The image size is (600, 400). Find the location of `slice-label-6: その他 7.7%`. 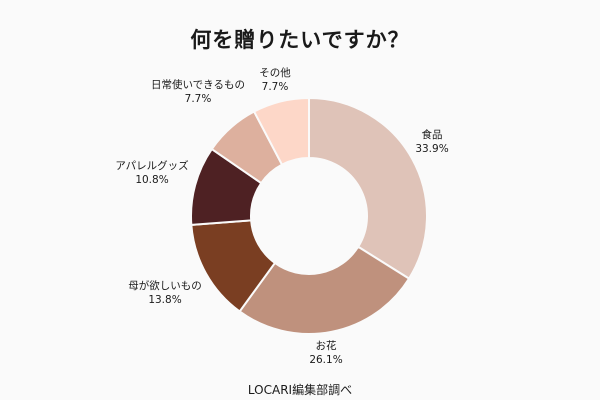

slice-label-6: その他 7.7% is located at coordinates (275, 79).